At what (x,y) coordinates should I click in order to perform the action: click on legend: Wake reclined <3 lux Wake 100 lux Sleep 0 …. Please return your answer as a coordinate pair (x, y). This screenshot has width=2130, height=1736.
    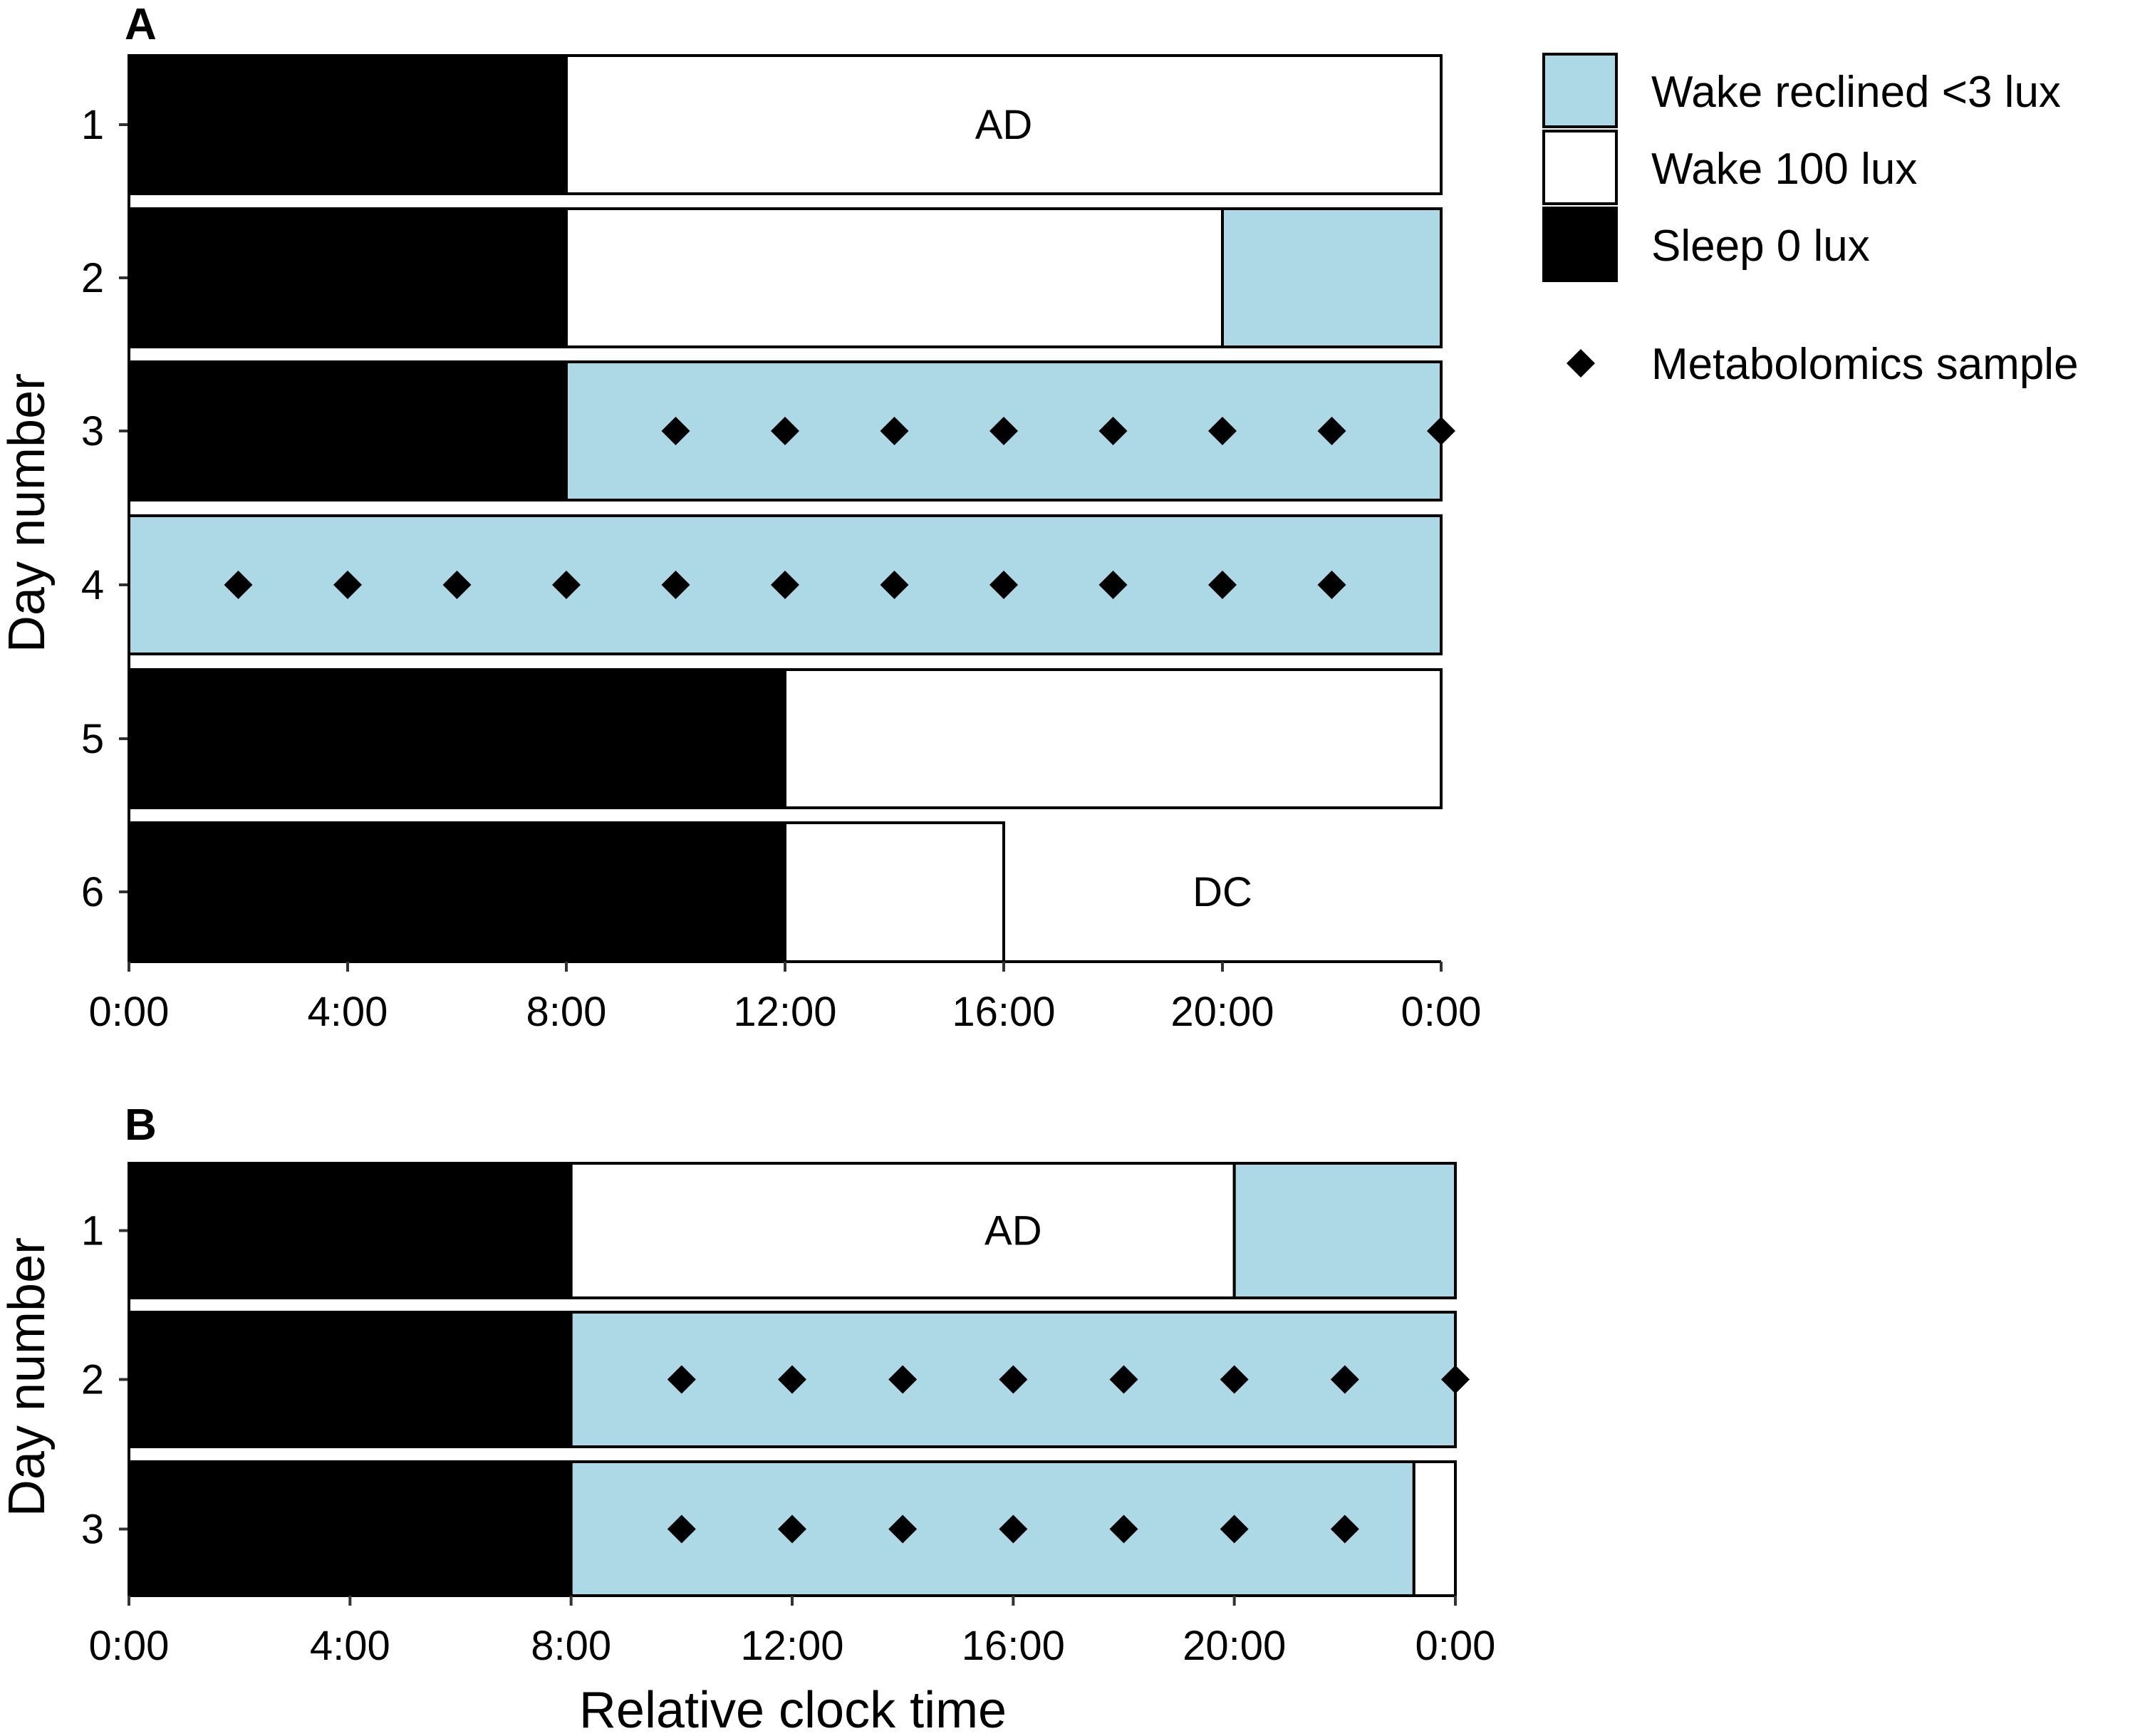
    Looking at the image, I should click on (1810, 221).